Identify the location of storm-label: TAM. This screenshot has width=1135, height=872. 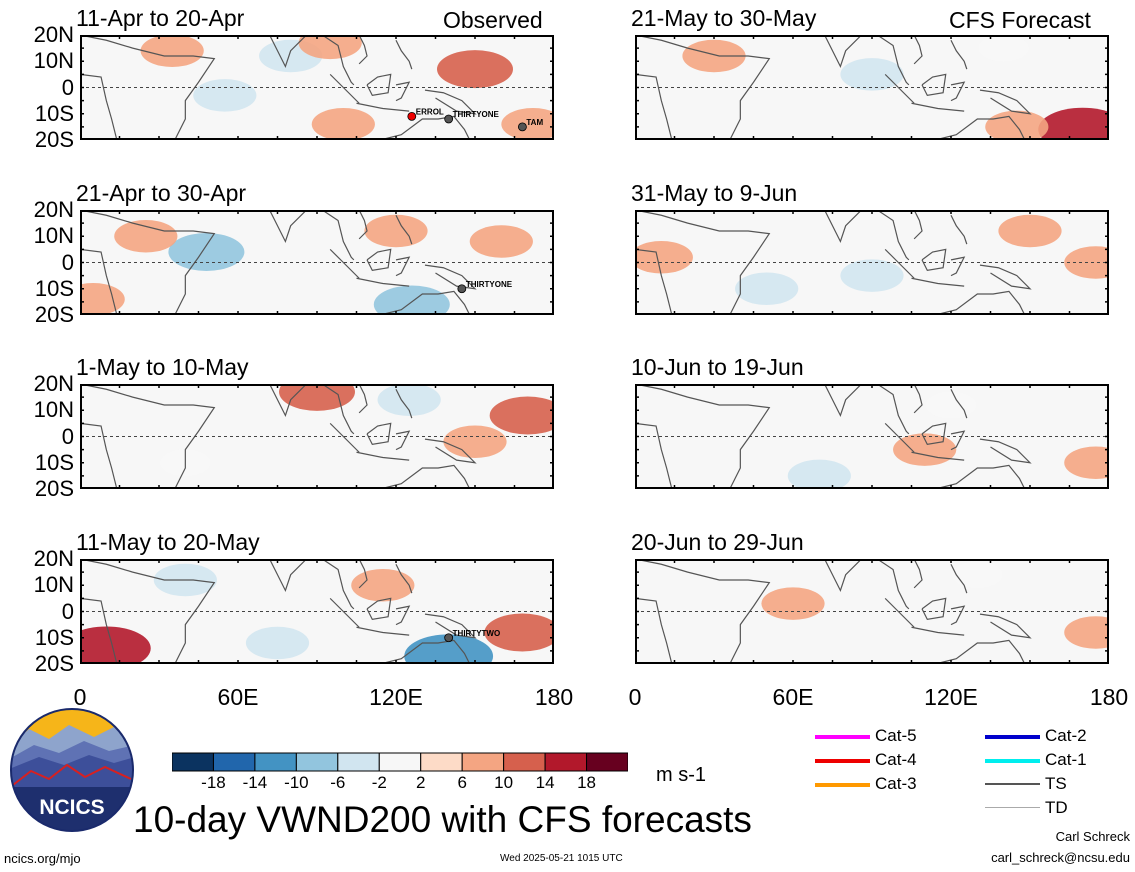
(534, 122).